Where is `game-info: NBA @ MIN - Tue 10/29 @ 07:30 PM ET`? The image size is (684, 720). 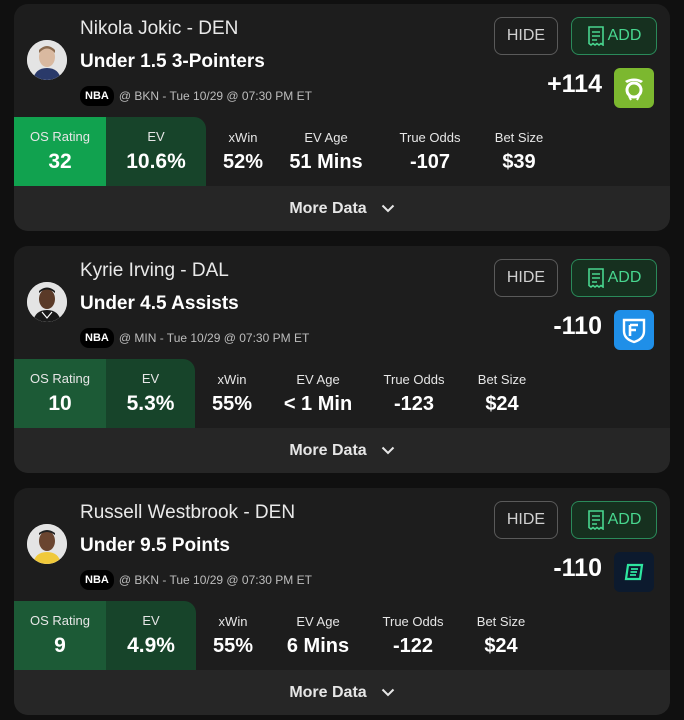
game-info: NBA @ MIN - Tue 10/29 @ 07:30 PM ET is located at coordinates (194, 338).